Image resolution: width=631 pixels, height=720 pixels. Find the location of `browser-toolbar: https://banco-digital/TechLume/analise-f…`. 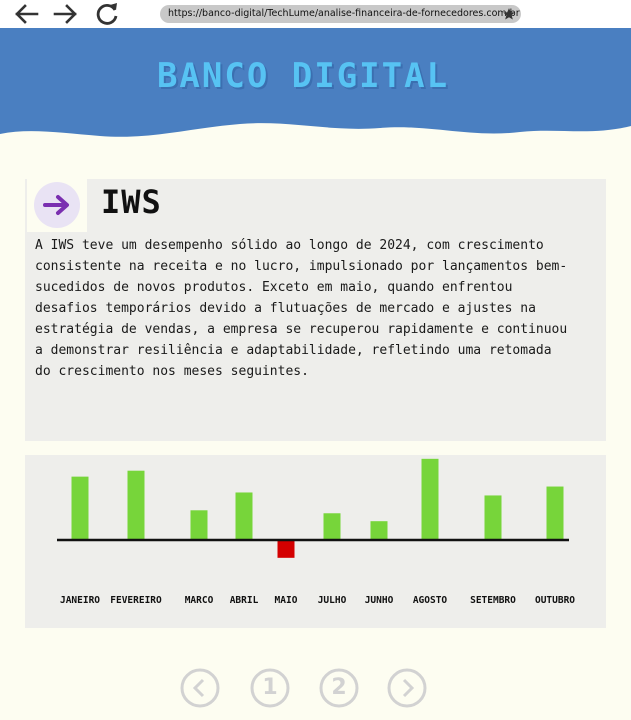

browser-toolbar: https://banco-digital/TechLume/analise-f… is located at coordinates (315, 14).